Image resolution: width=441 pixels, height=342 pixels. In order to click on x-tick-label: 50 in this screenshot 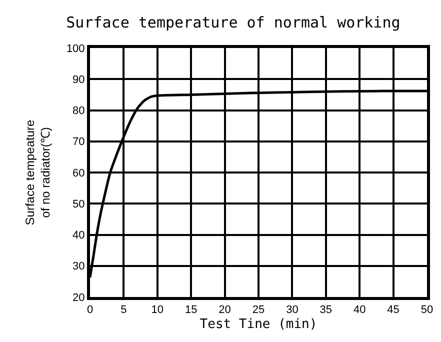, I will do `click(427, 310)`.